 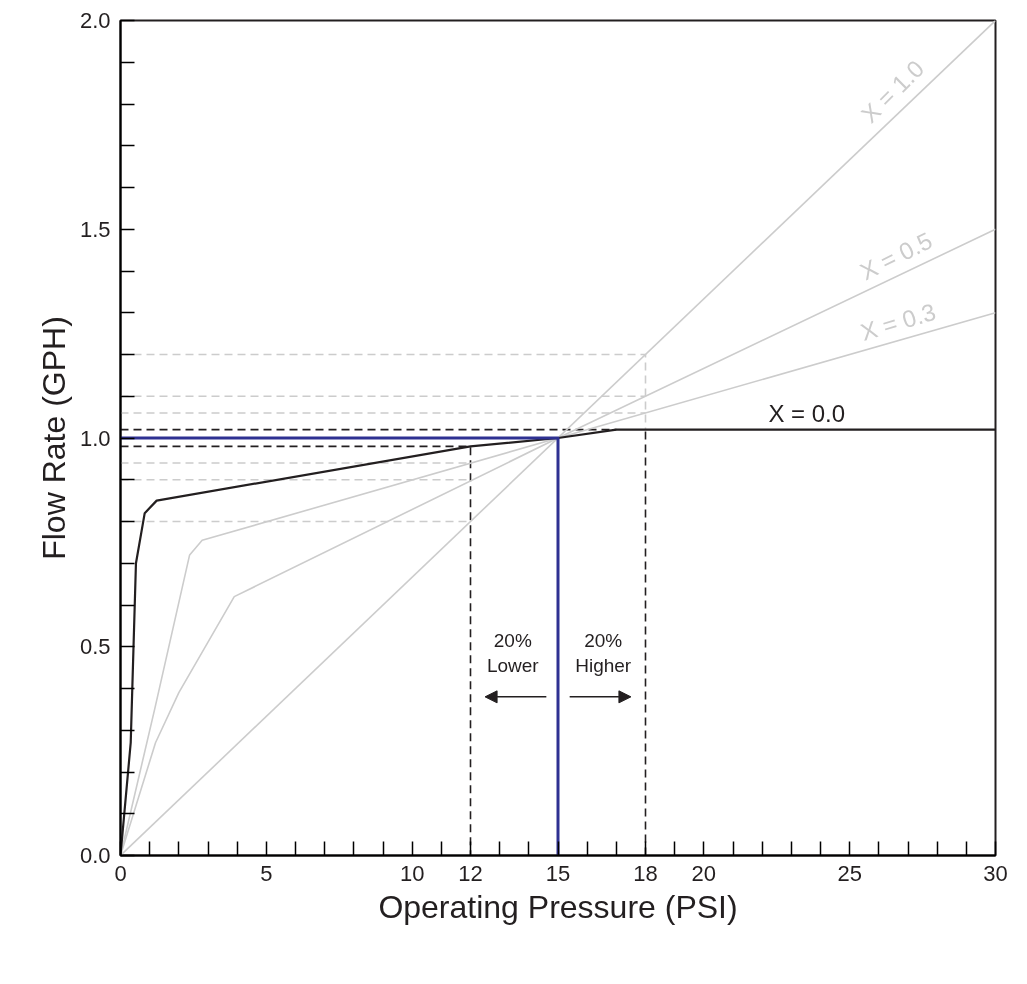 What do you see at coordinates (95, 20) in the screenshot?
I see `y-tick-label: 2.0` at bounding box center [95, 20].